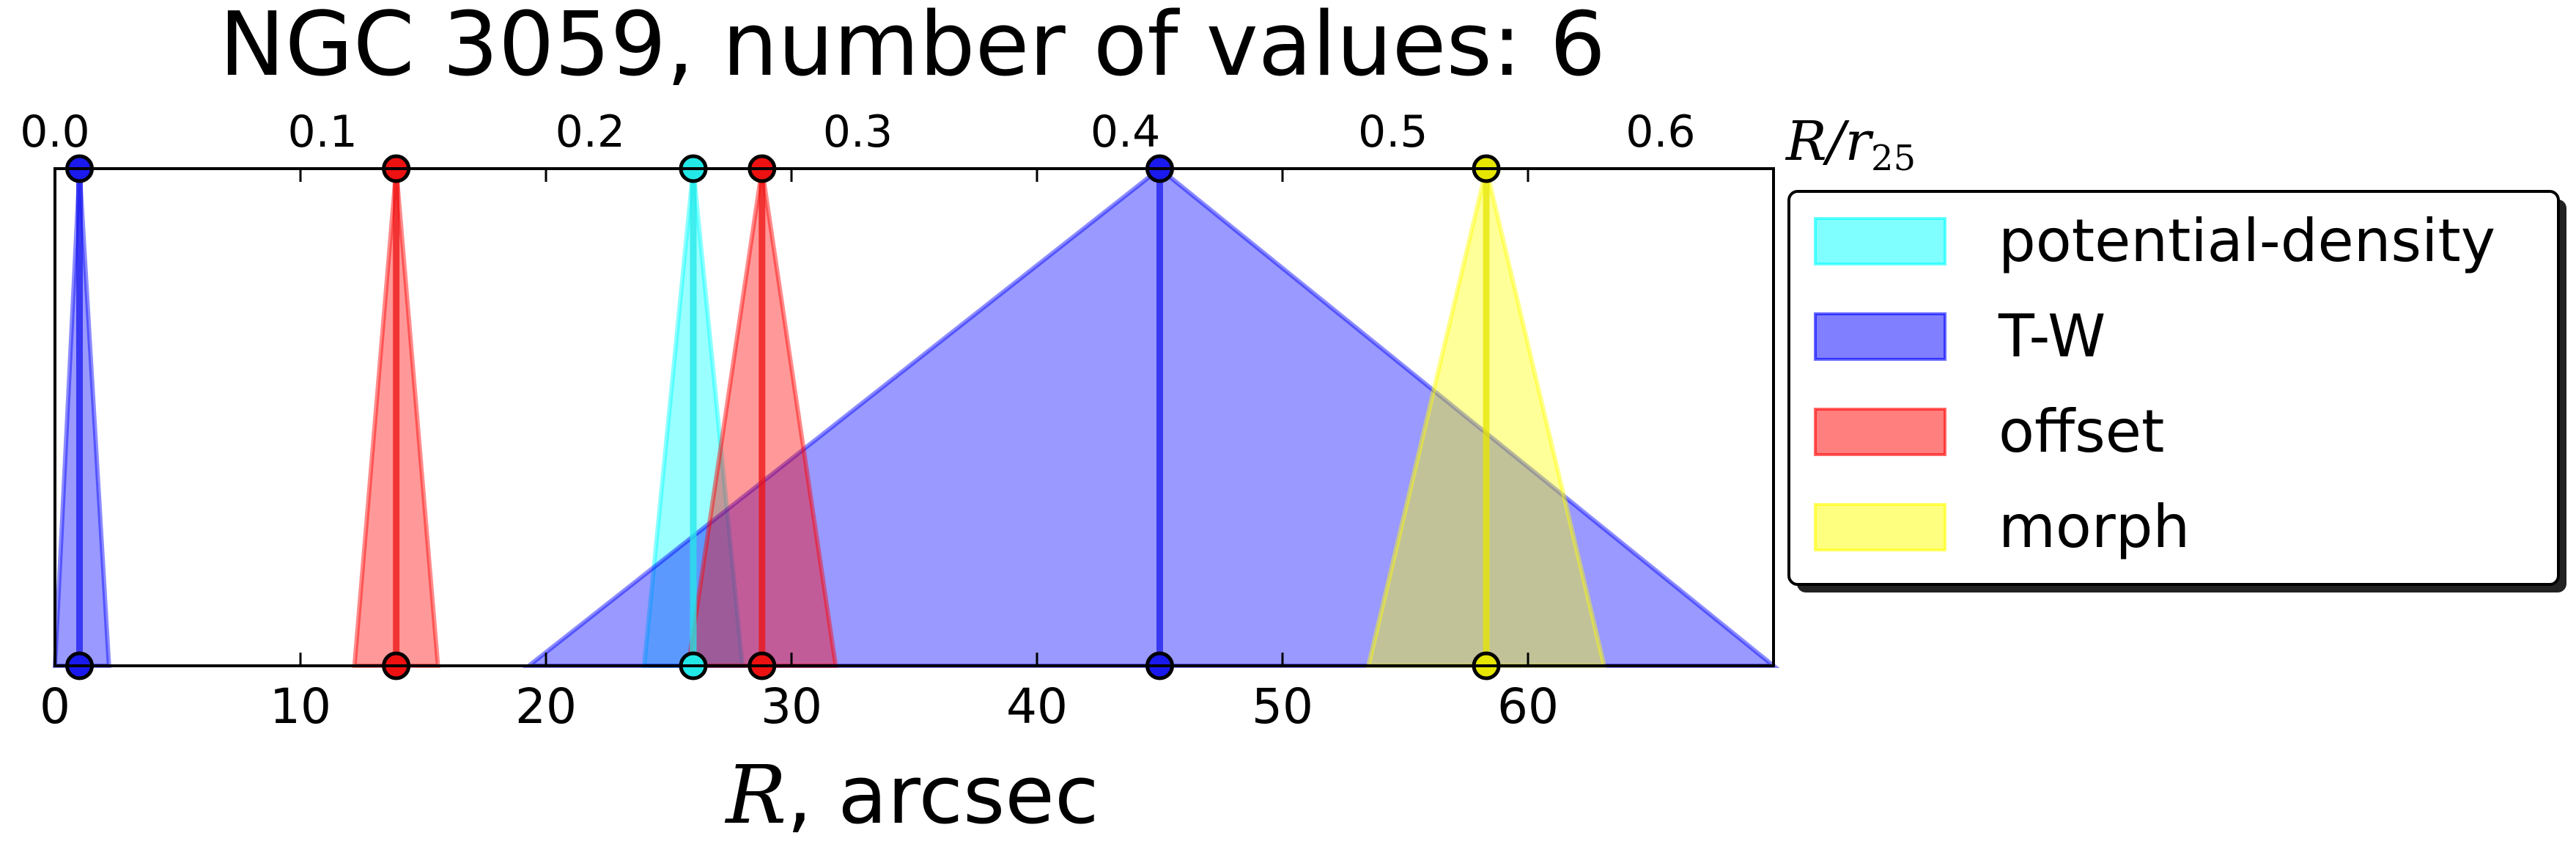  What do you see at coordinates (2052, 336) in the screenshot?
I see `legend-label-T-W: T-W` at bounding box center [2052, 336].